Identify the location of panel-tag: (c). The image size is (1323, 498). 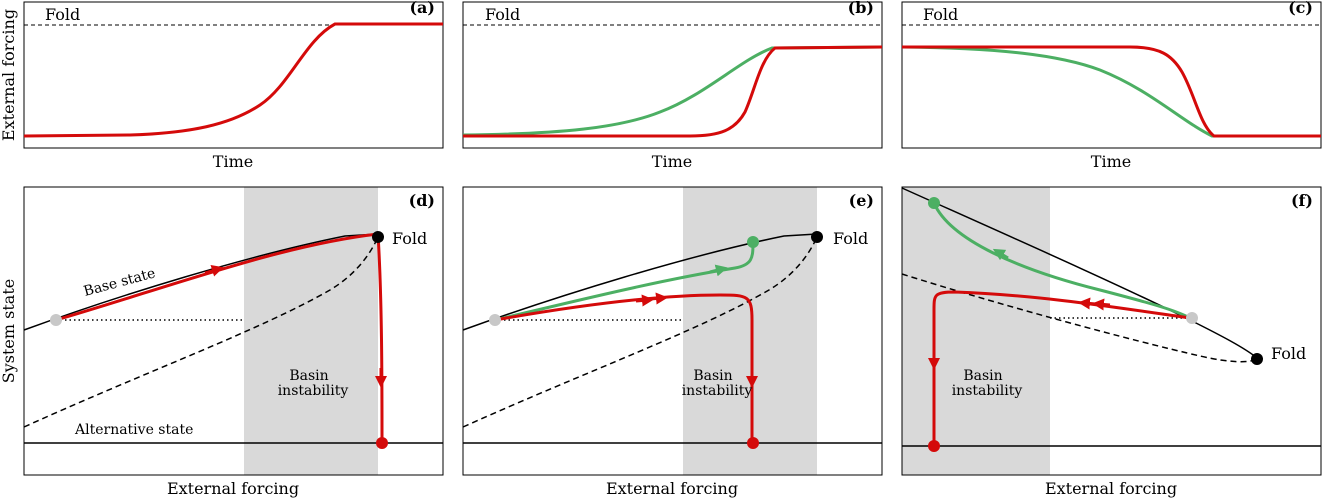
(1300, 8).